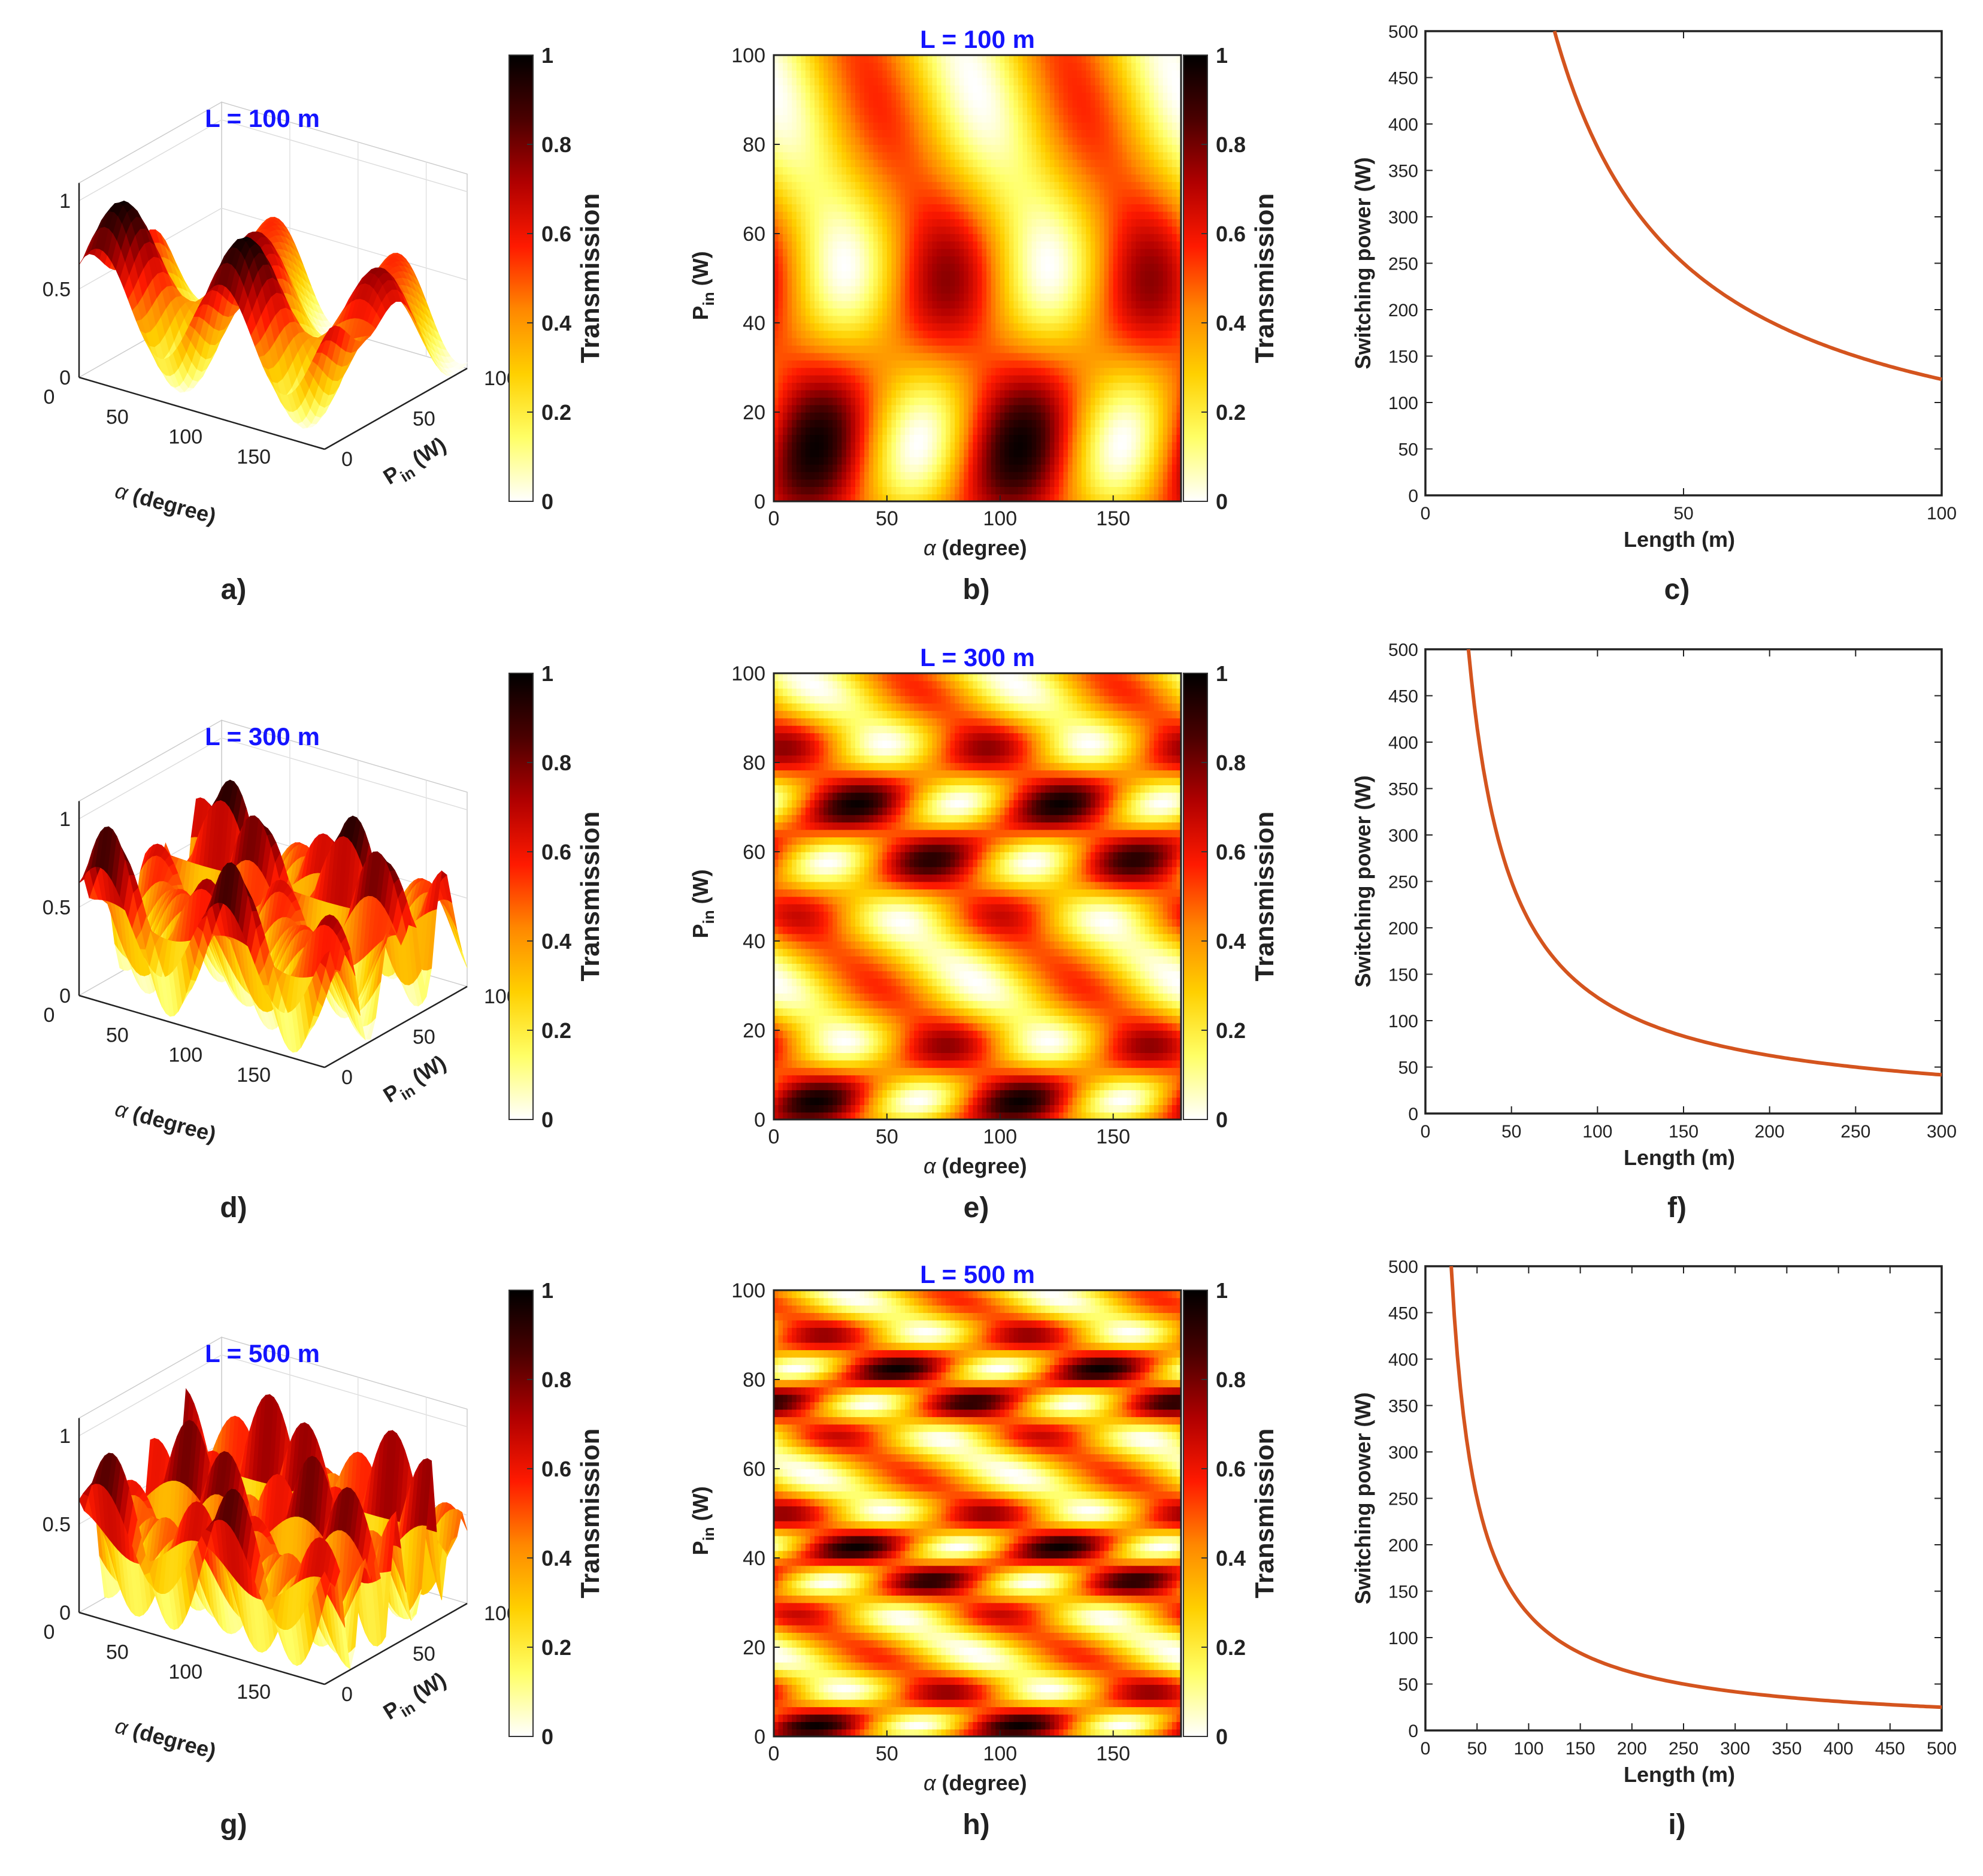 The image size is (1983, 1876). Describe the element at coordinates (185, 437) in the screenshot. I see `x-tick-label: 100` at that location.